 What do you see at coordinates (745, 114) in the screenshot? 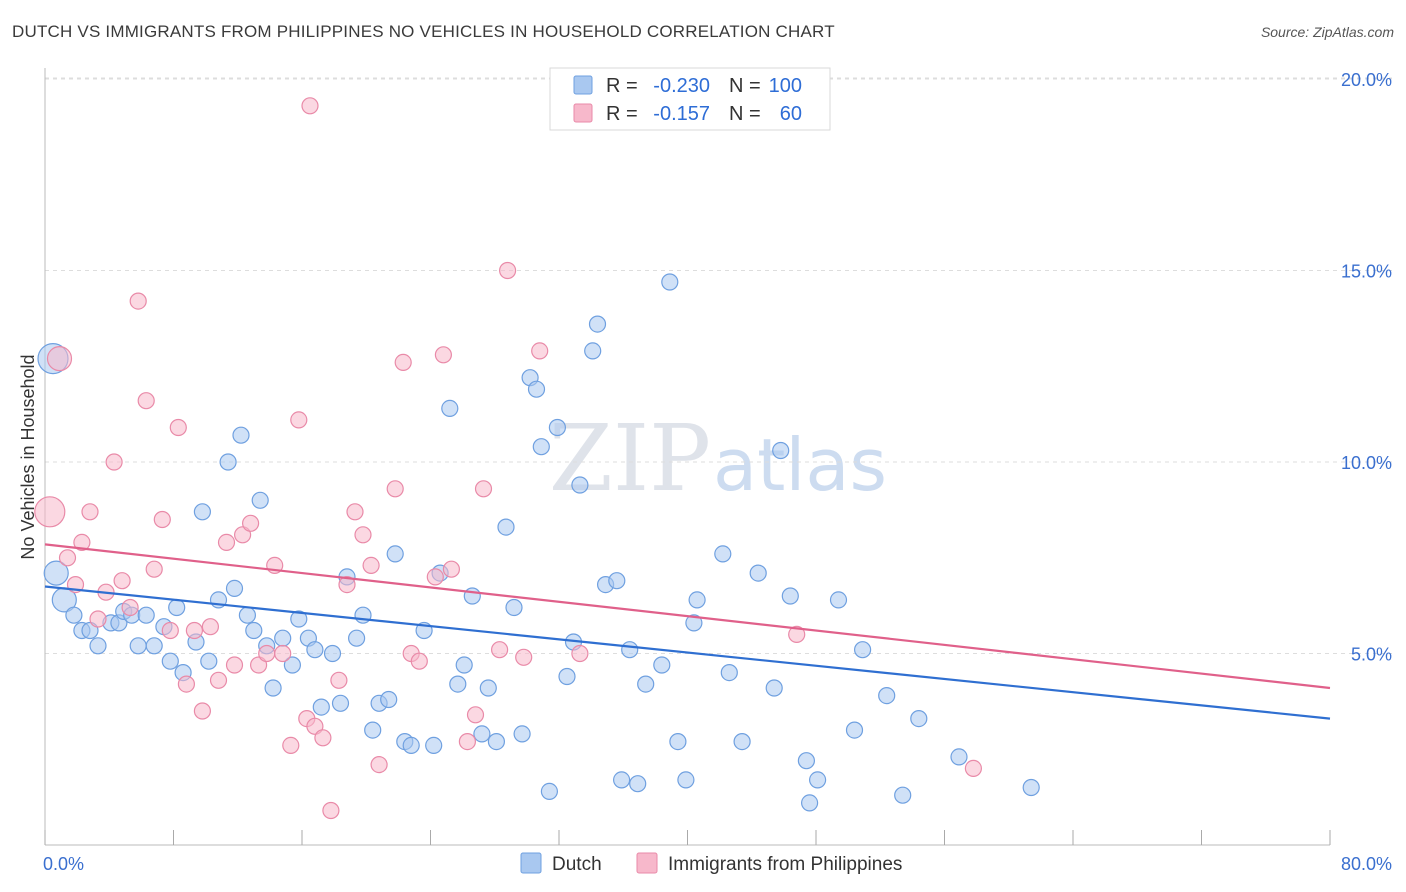
I see `legend-n-label-philippines: N =` at bounding box center [745, 114].